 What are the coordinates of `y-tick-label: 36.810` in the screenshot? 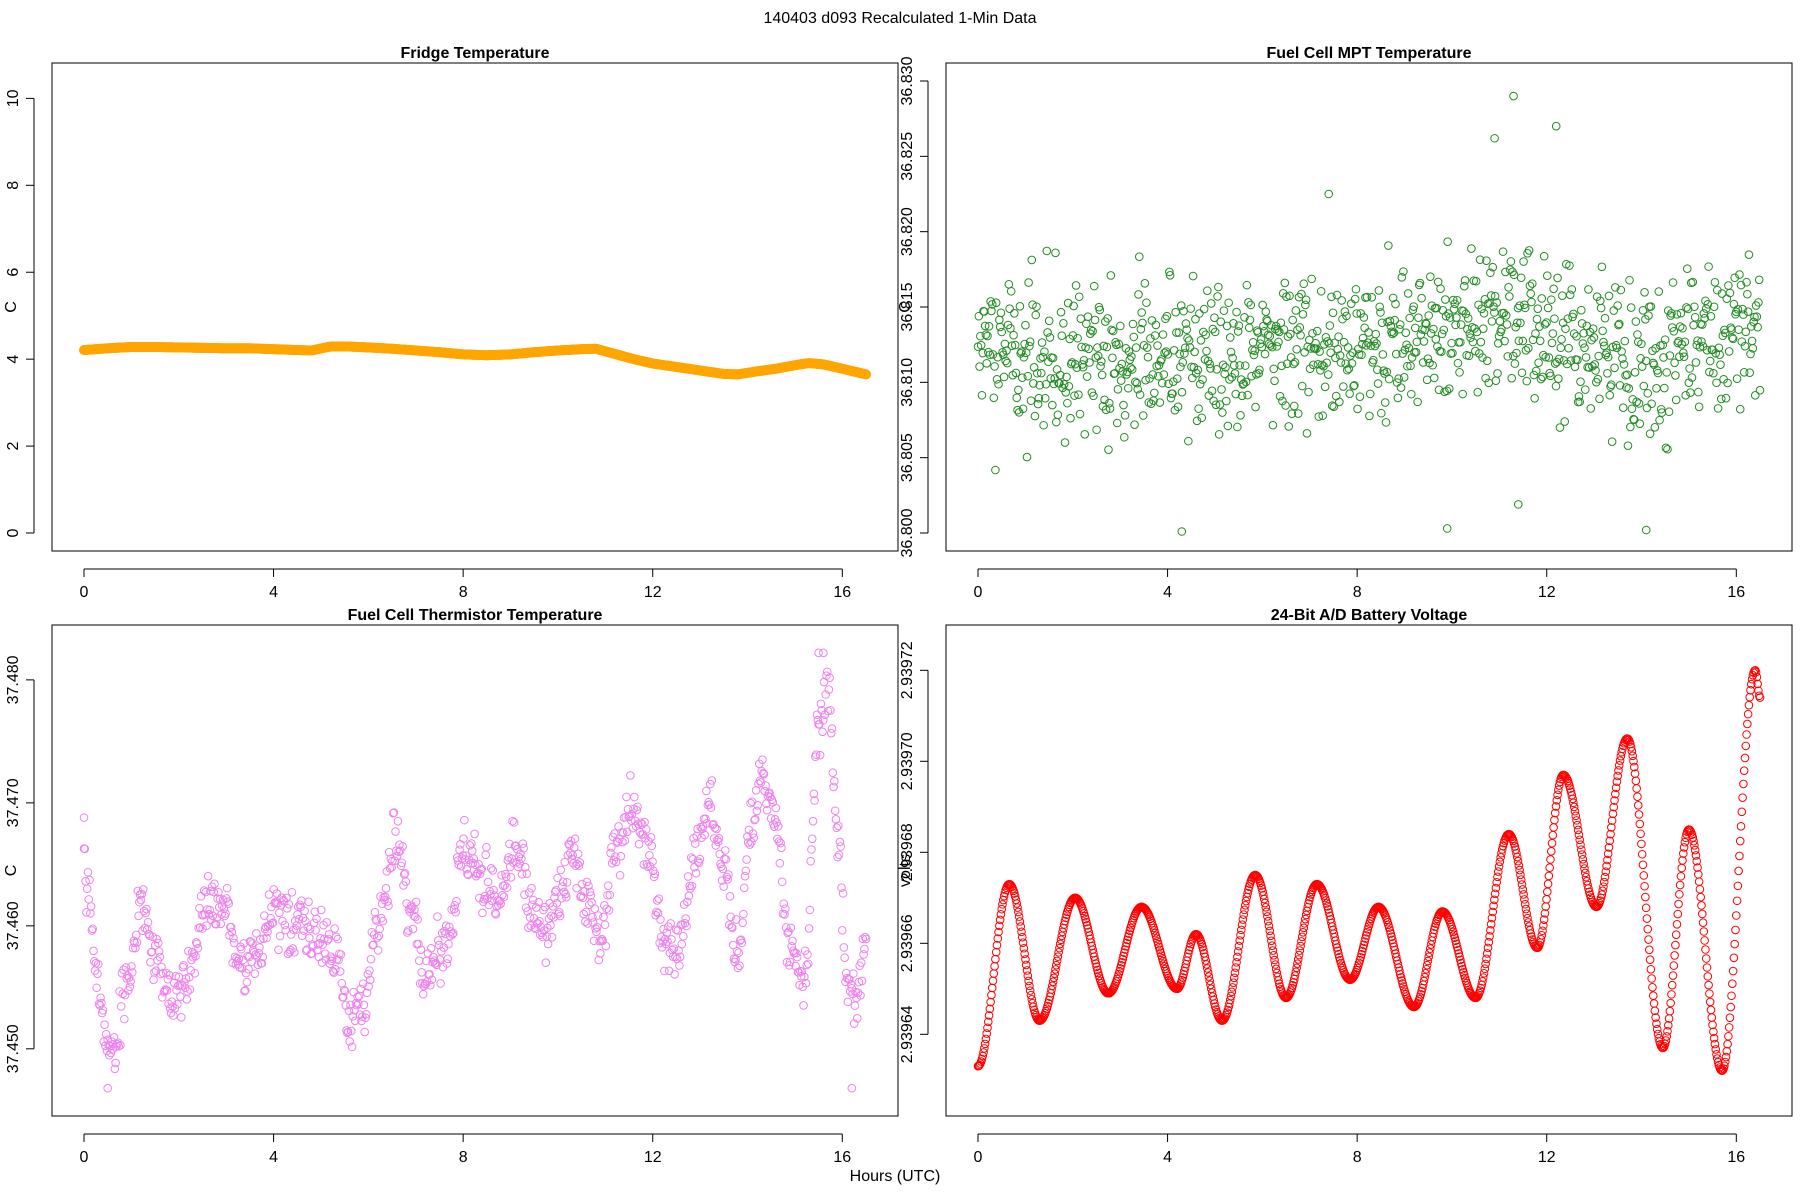 It's located at (907, 382).